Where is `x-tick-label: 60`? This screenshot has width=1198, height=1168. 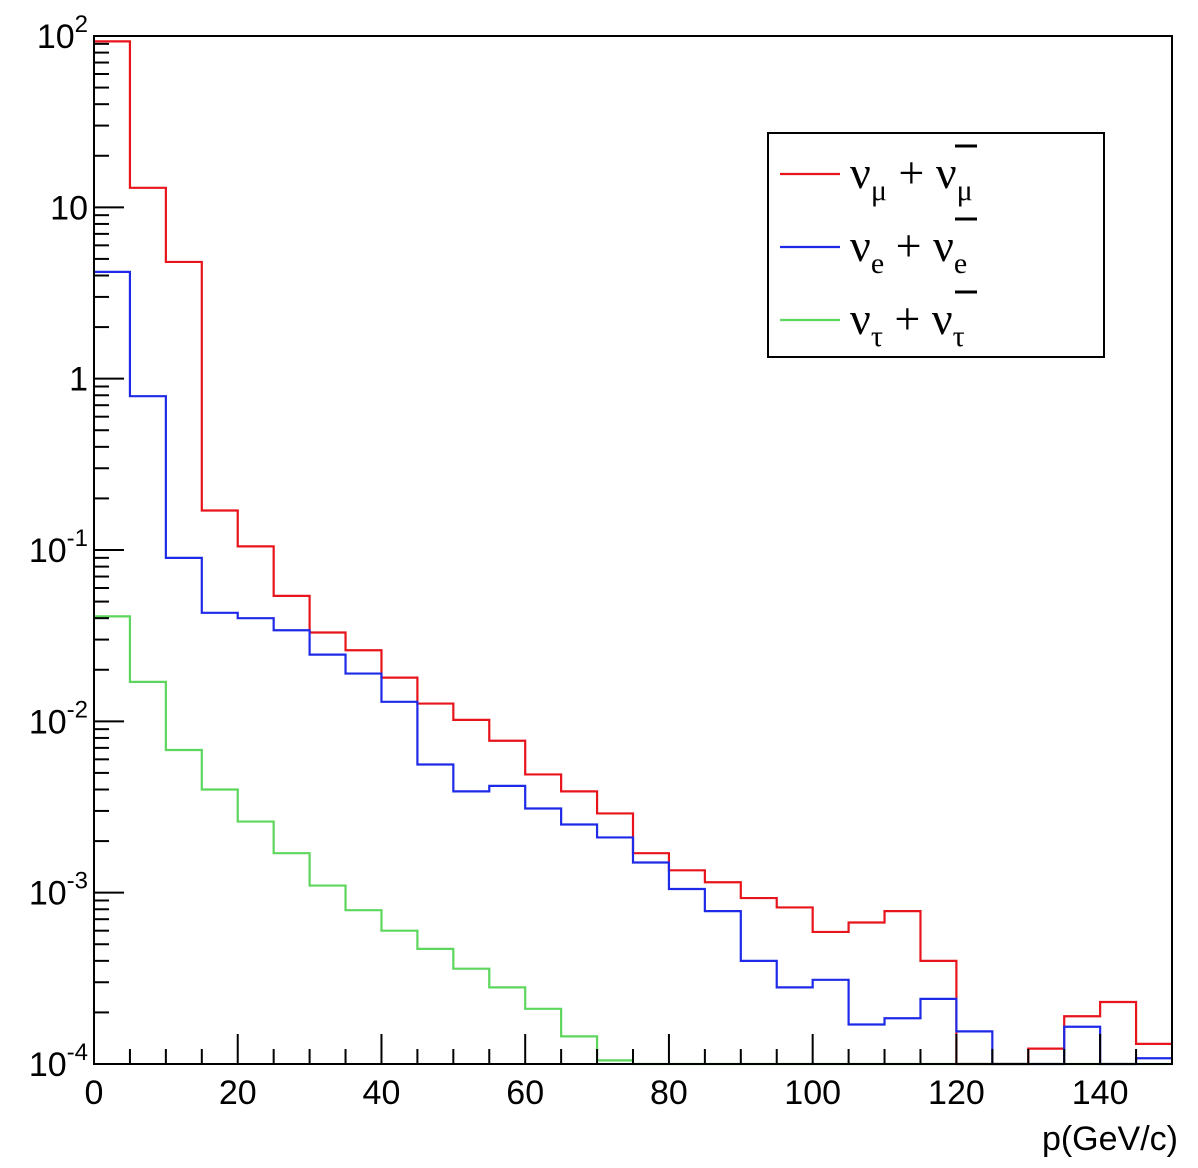 x-tick-label: 60 is located at coordinates (525, 1093).